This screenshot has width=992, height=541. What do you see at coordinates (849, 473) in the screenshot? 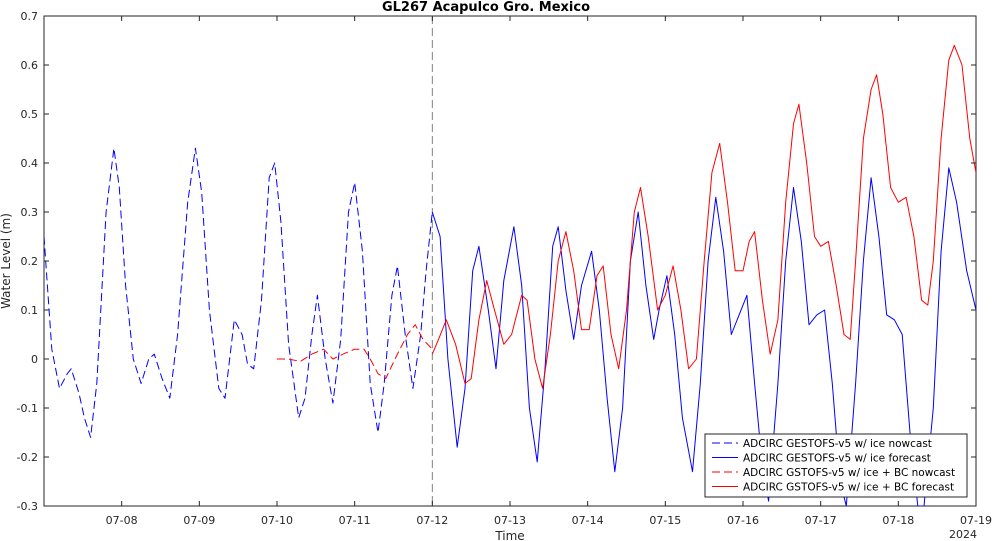
I see `legend-label: ADCIRC GSTOFS-v5 w/ ice + BC nowcast` at bounding box center [849, 473].